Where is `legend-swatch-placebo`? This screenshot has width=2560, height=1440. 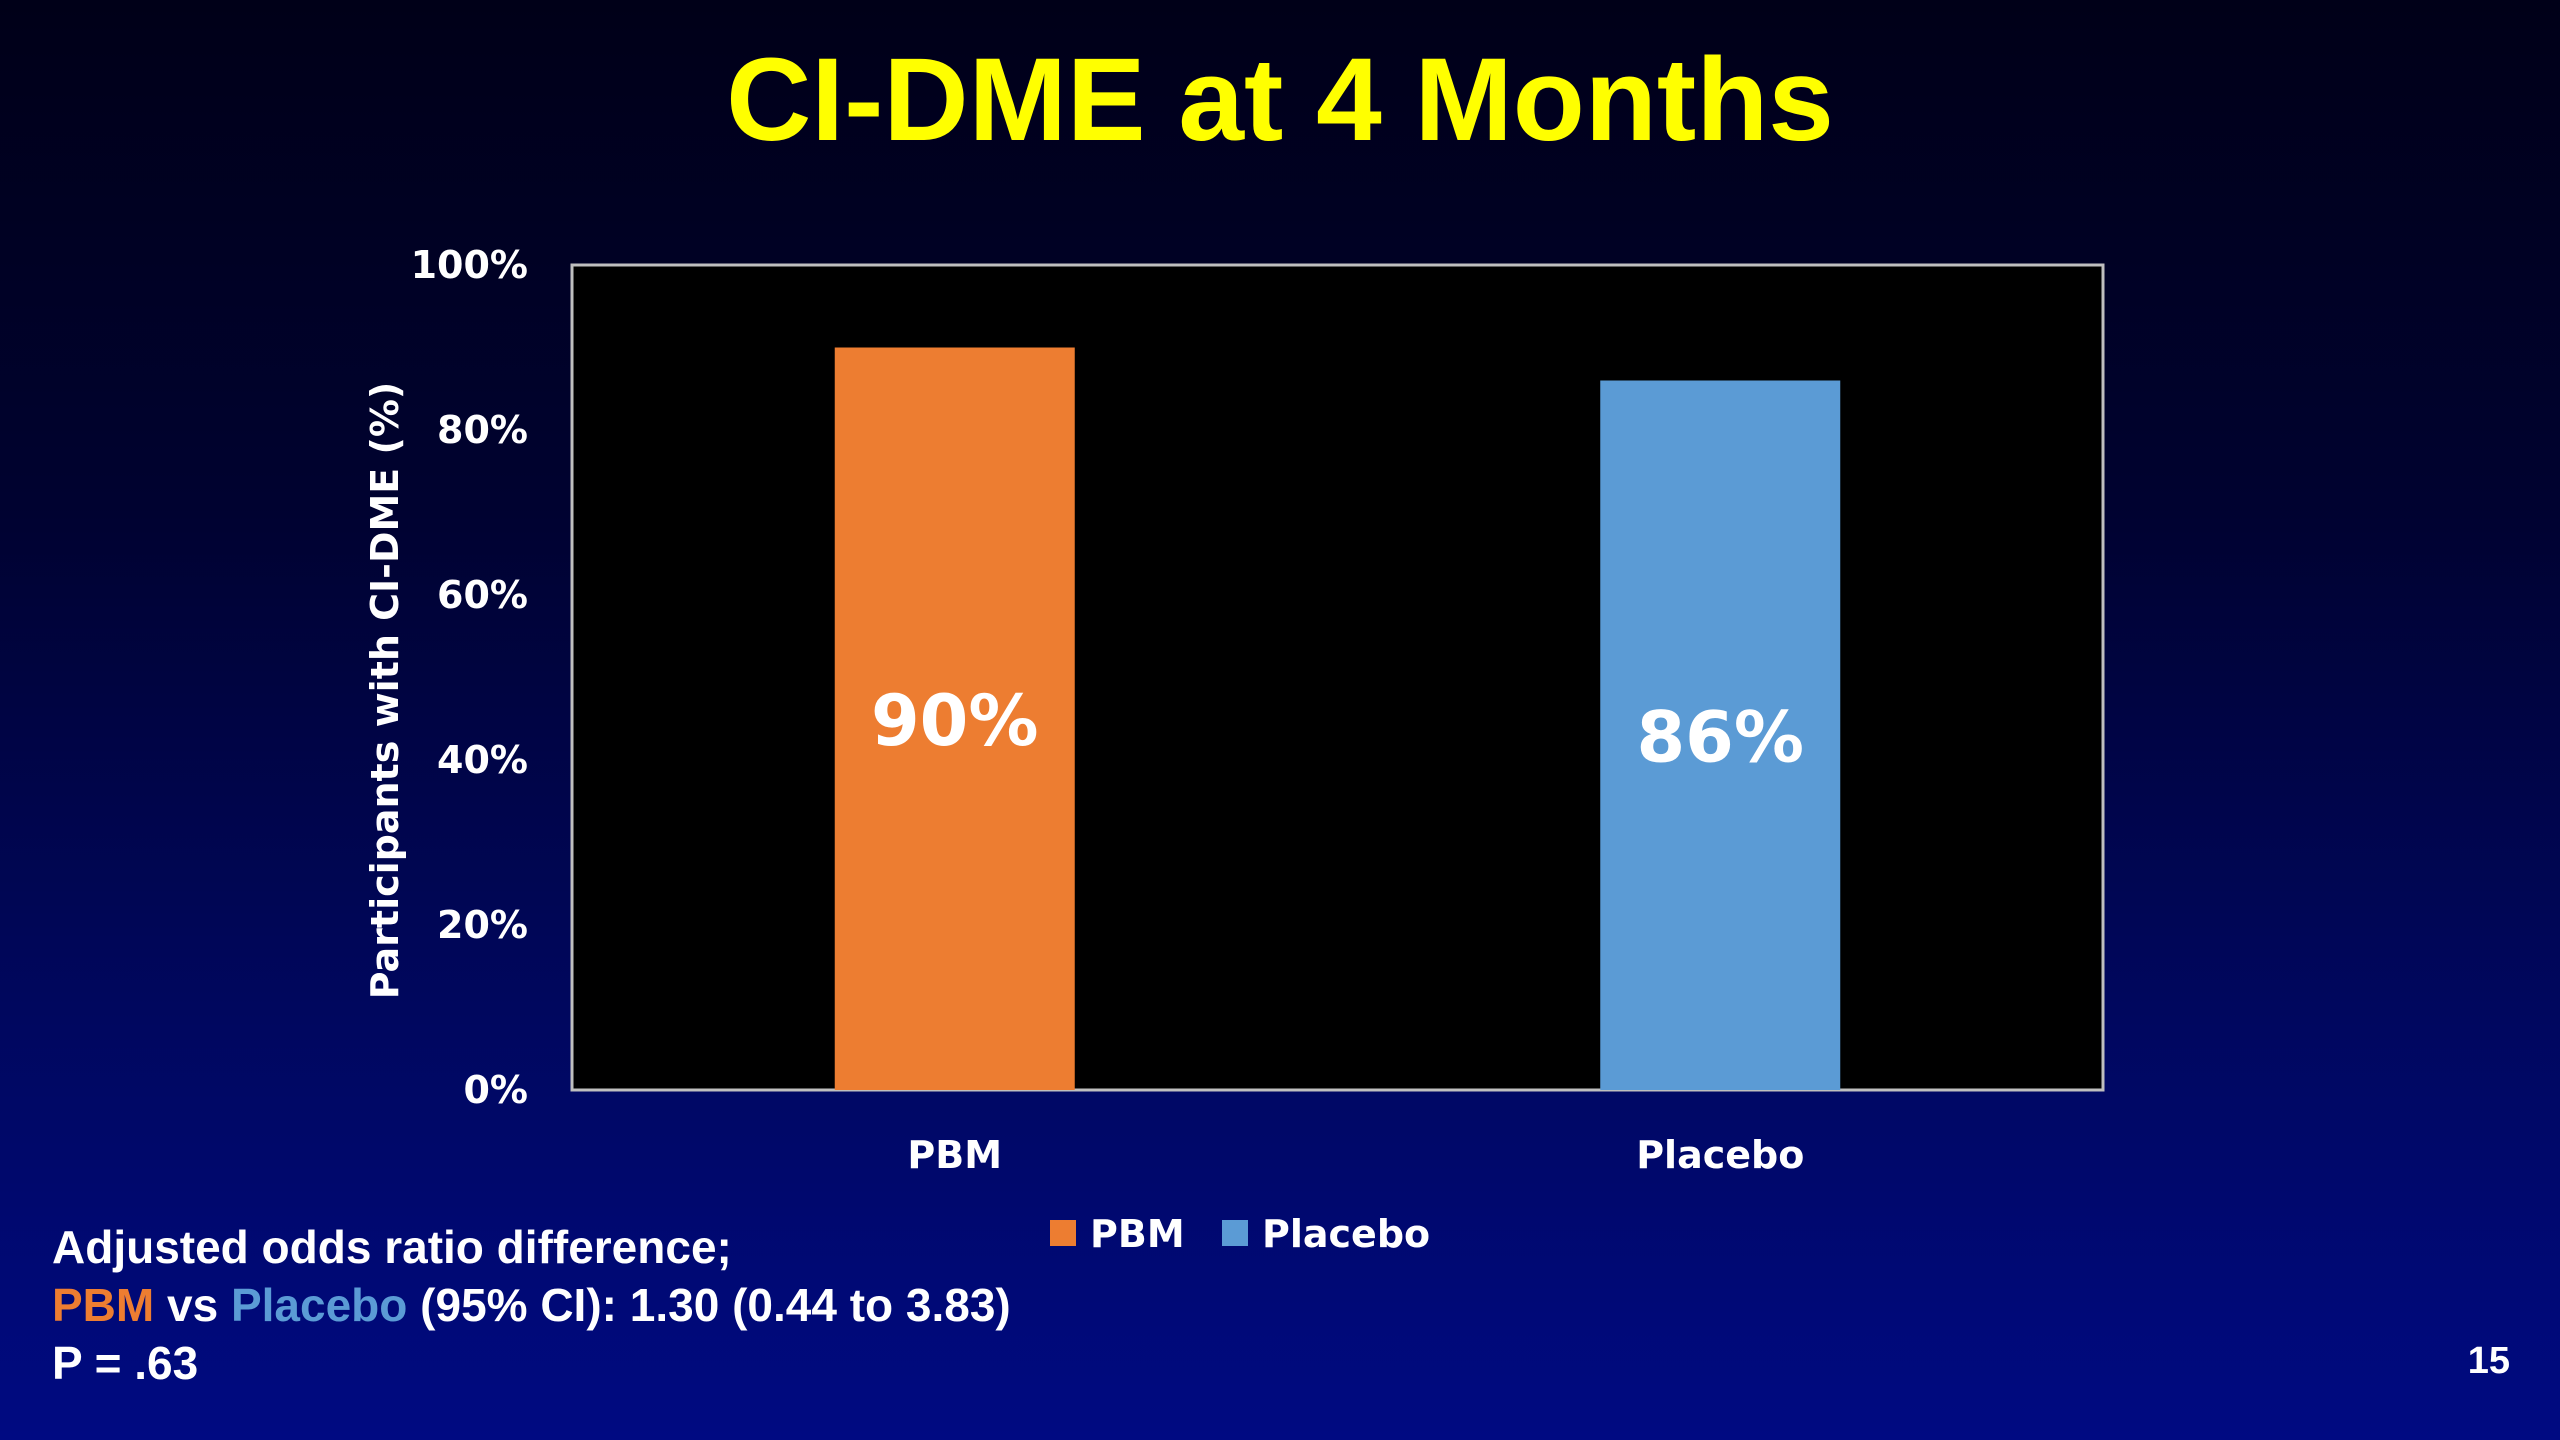 legend-swatch-placebo is located at coordinates (1235, 1233).